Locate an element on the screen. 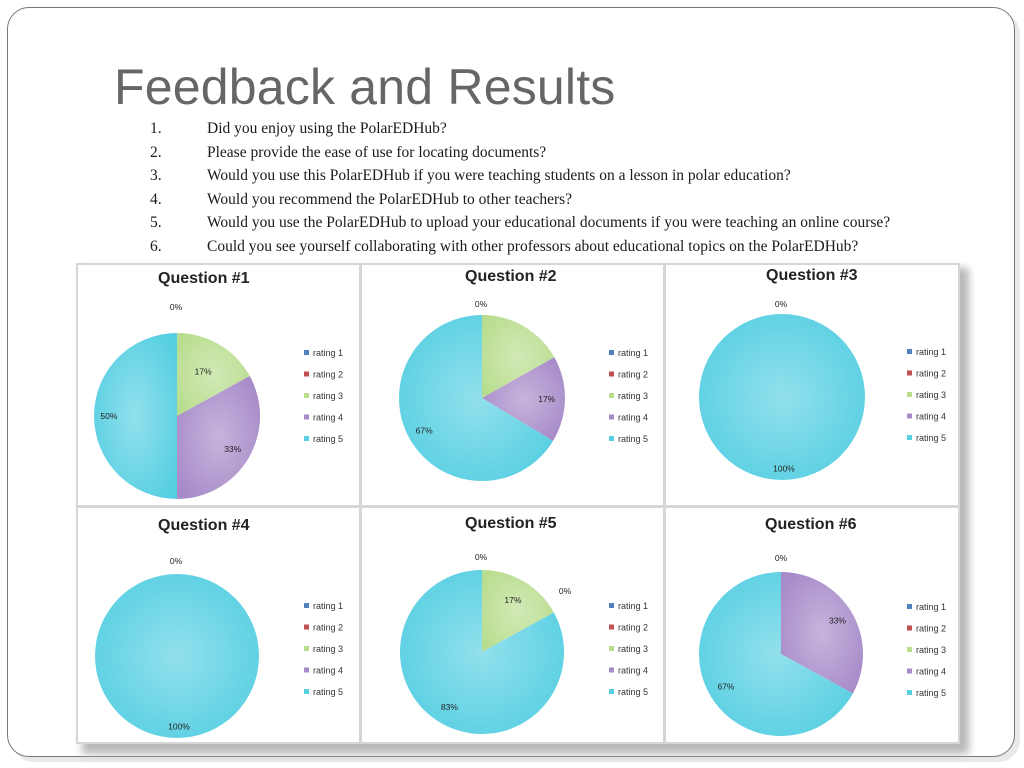 This screenshot has width=1024, height=768. question-number: 3. is located at coordinates (156, 175).